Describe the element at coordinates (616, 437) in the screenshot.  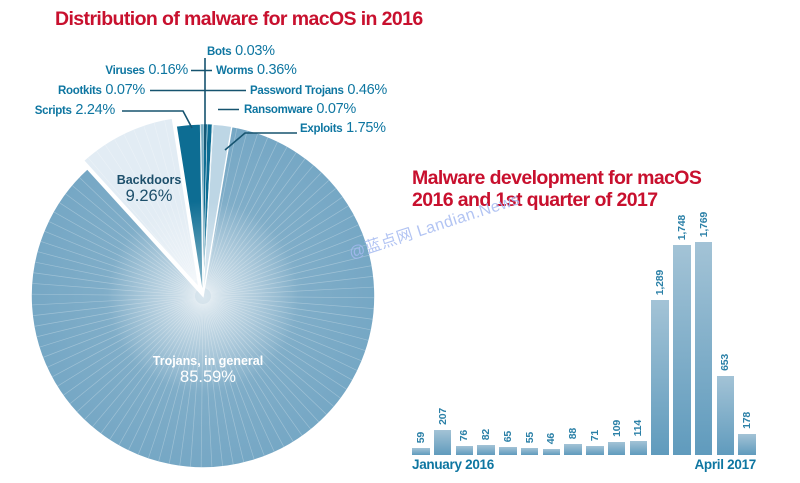
I see `bar: 109` at that location.